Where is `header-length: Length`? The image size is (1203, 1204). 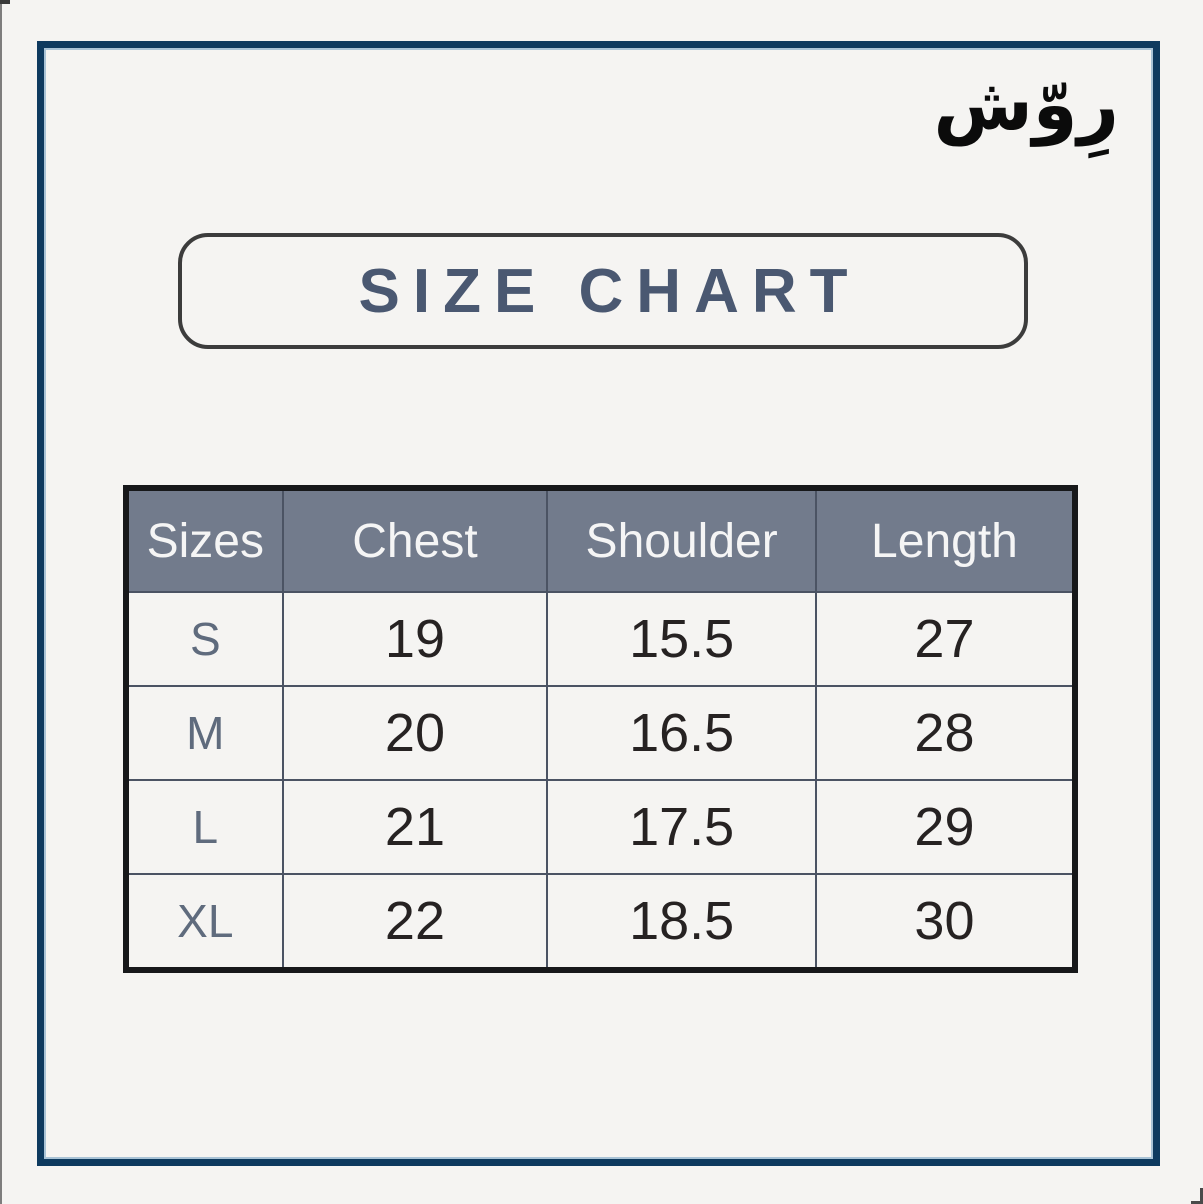 header-length: Length is located at coordinates (945, 540).